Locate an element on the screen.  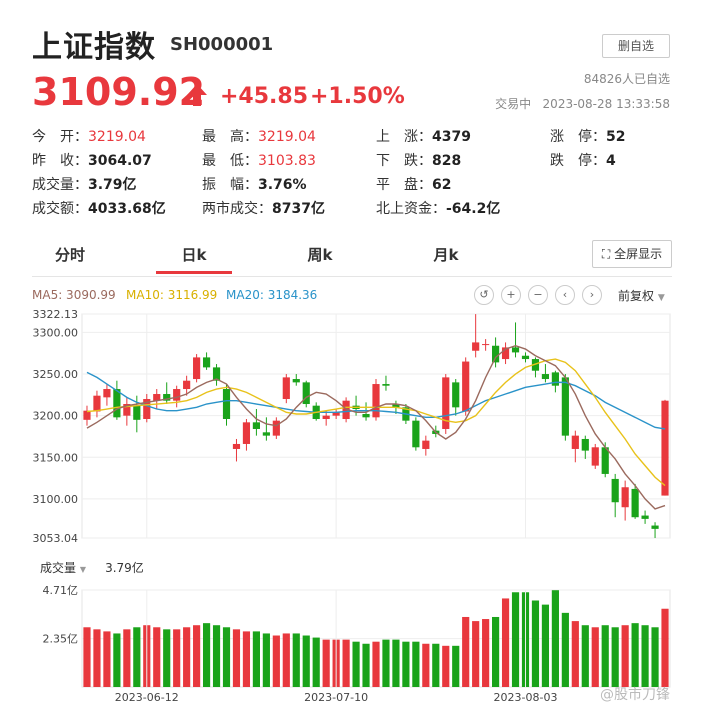
tab-daily: 日k is located at coordinates (194, 259).